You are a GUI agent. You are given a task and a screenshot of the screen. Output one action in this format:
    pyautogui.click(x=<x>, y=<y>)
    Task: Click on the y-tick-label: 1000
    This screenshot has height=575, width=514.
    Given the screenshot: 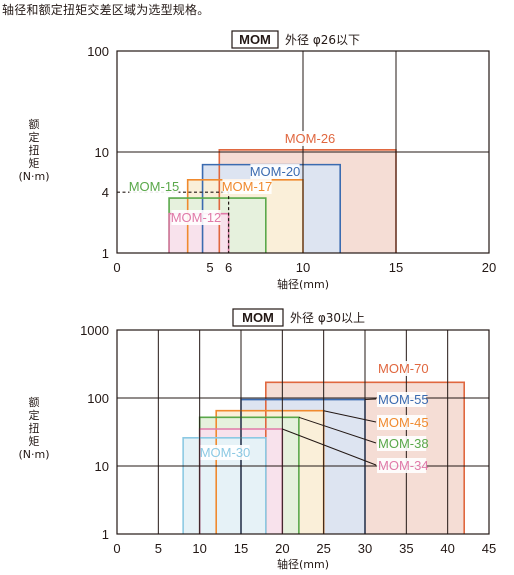 What is the action you would take?
    pyautogui.click(x=94, y=330)
    